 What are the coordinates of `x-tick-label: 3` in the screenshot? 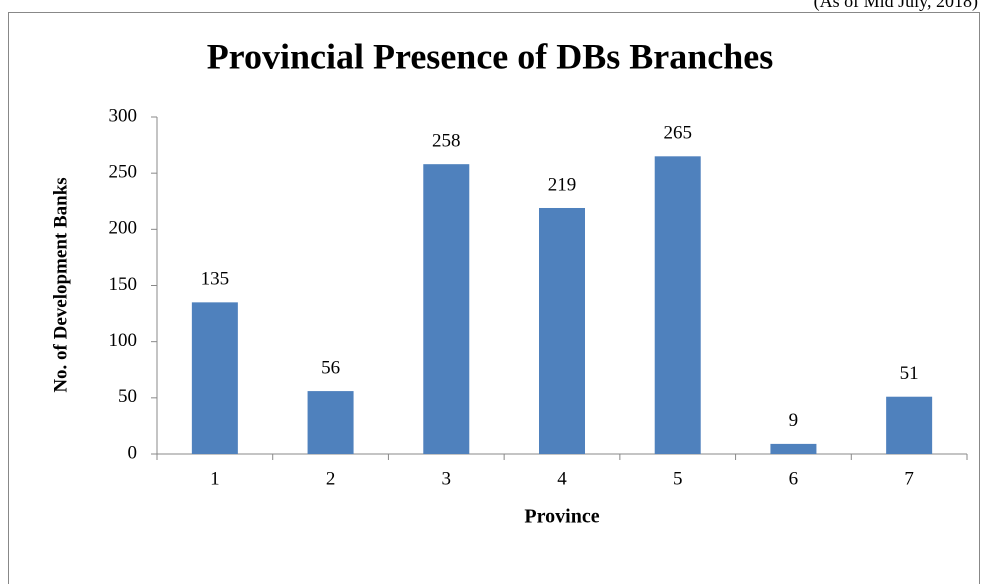 It's located at (447, 478).